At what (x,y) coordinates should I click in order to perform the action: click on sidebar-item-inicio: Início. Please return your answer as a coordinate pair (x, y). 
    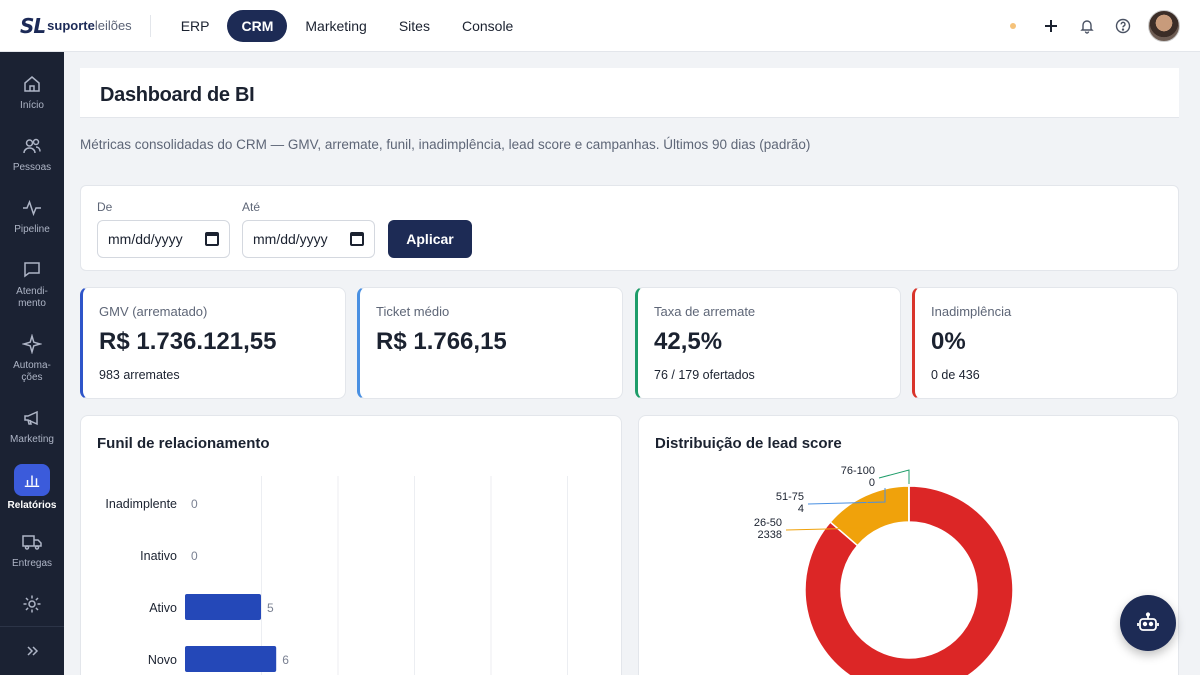
    Looking at the image, I should click on (32, 93).